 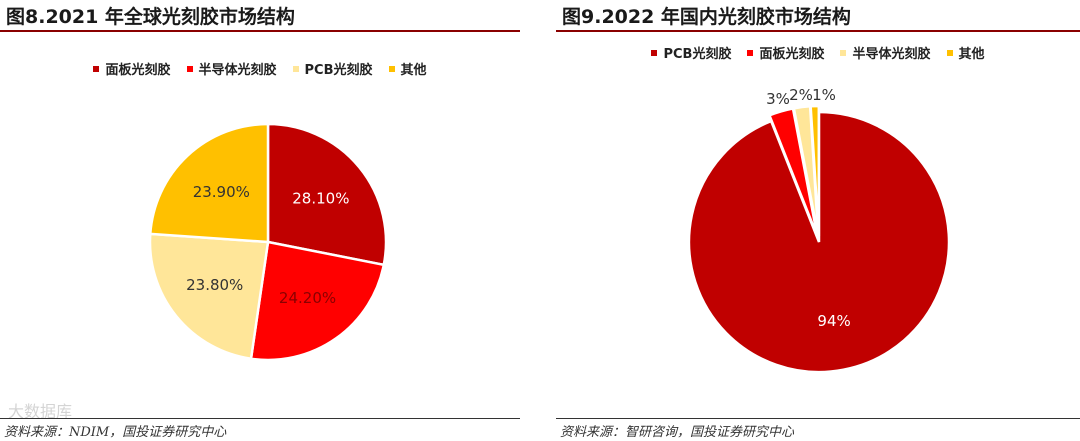 I want to click on watermark-text: 大数据库, so click(x=40, y=411).